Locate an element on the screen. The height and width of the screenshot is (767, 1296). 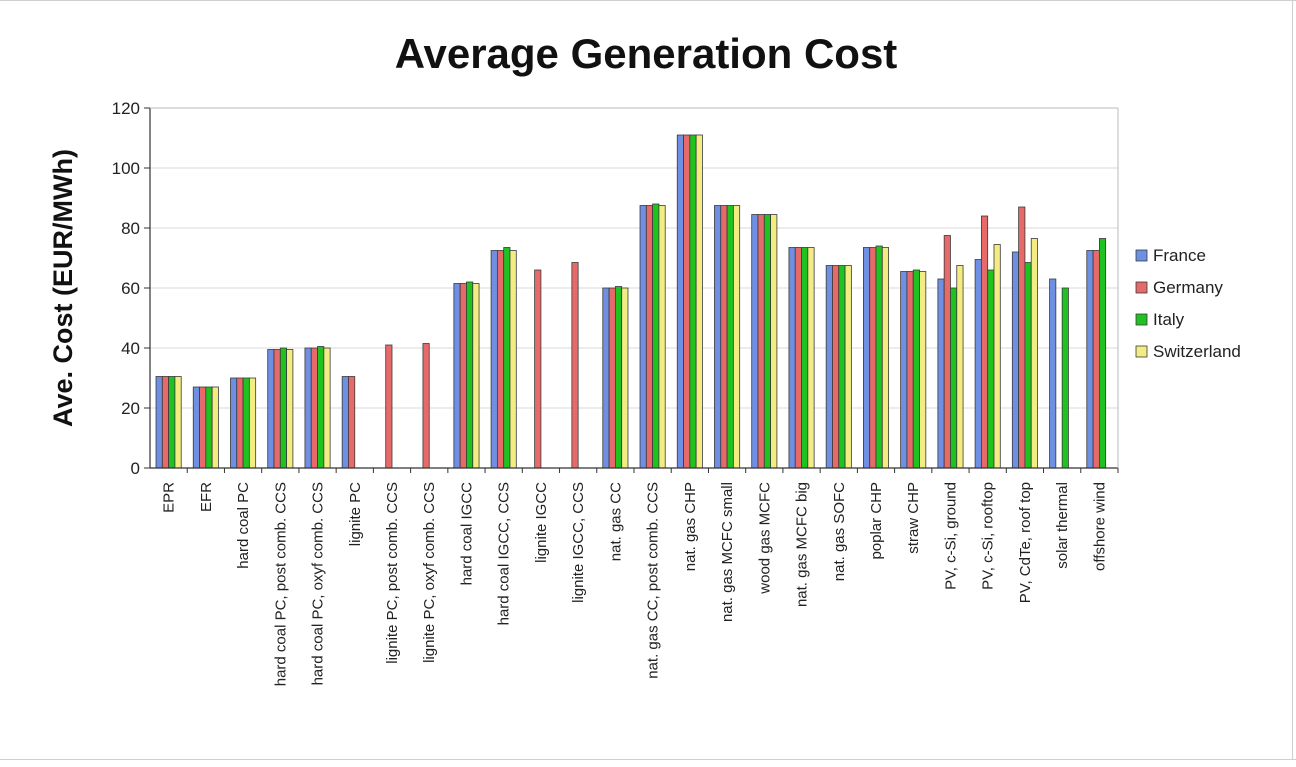
bar-germany-pv-c-si-ground is located at coordinates (947, 352).